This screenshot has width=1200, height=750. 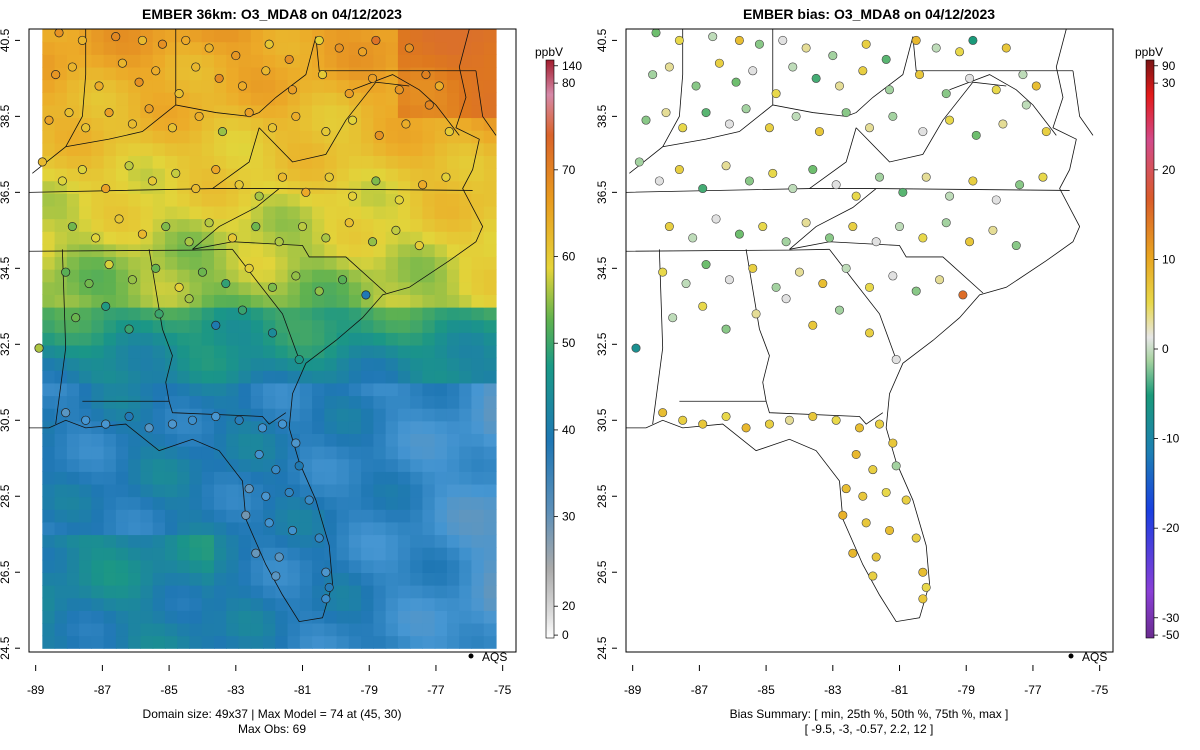 What do you see at coordinates (565, 635) in the screenshot?
I see `colorbar-tick-label: 0` at bounding box center [565, 635].